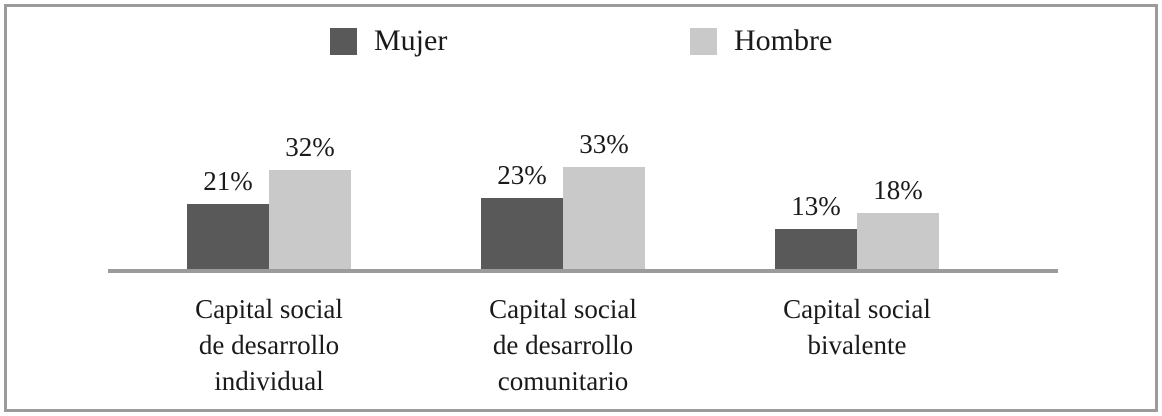 The width and height of the screenshot is (1162, 416). I want to click on bar-hombre-individual, so click(310, 219).